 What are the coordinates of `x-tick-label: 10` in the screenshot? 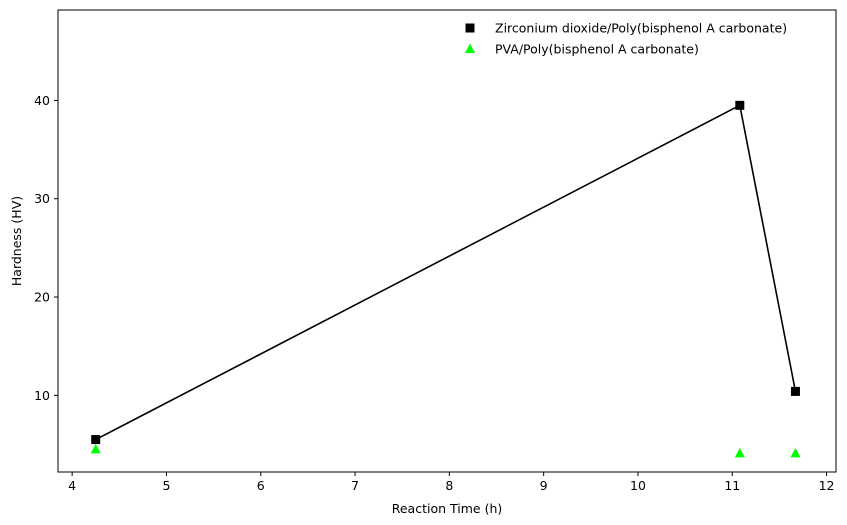 It's located at (638, 485).